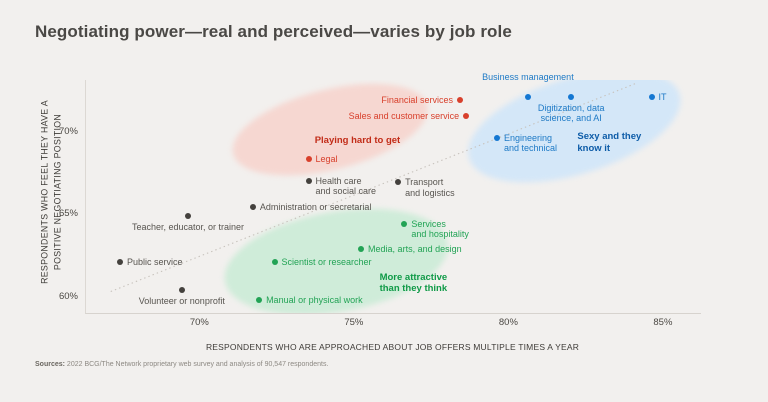  I want to click on data-point-label: Volunteer or nonprofit, so click(181, 300).